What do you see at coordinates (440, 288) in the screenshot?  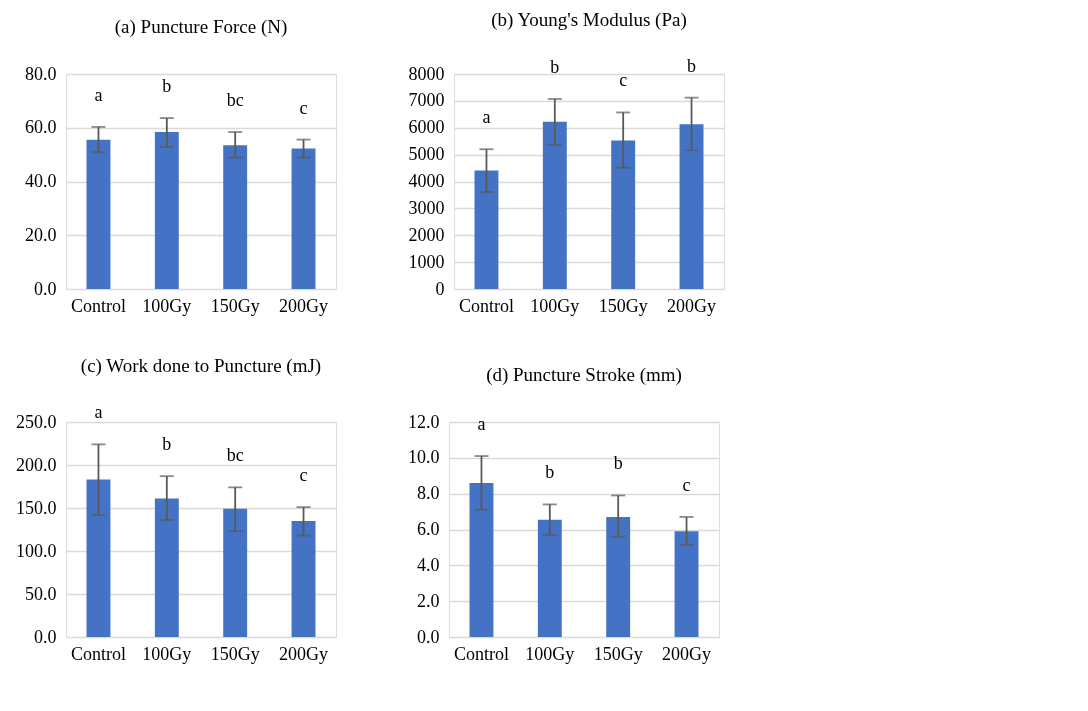 I see `y-tick-label: 0` at bounding box center [440, 288].